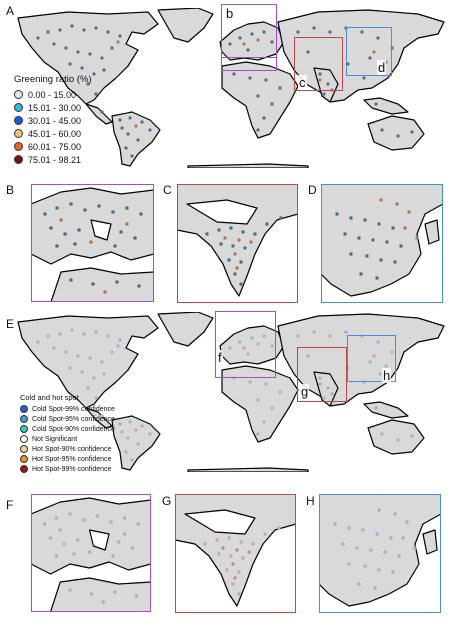 The width and height of the screenshot is (455, 621). I want to click on legend_hotspot-item: Hot Spot-99% confidence, so click(67, 469).